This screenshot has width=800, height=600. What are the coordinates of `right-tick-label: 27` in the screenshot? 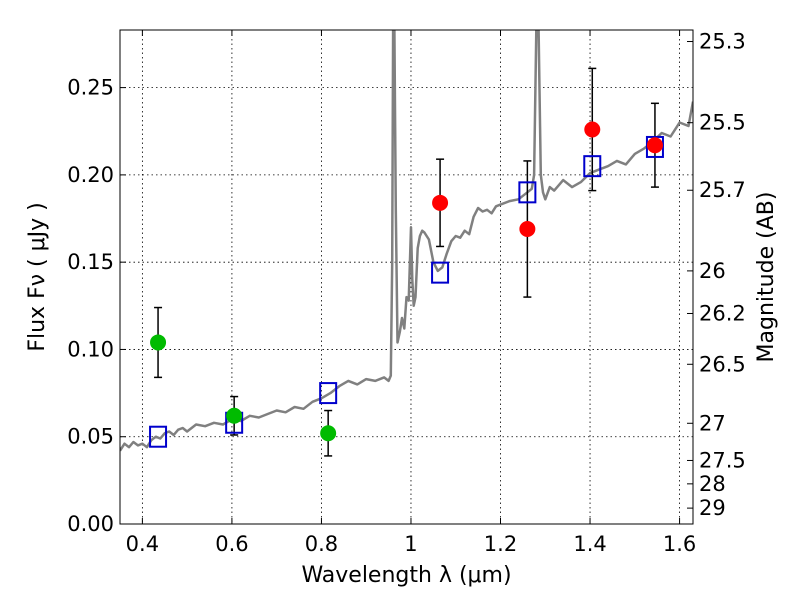 It's located at (712, 423).